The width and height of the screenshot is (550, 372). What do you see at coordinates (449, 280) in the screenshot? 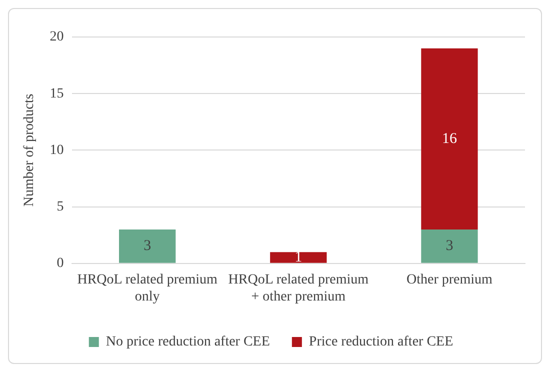
I see `x-tick-label: Other premium` at bounding box center [449, 280].